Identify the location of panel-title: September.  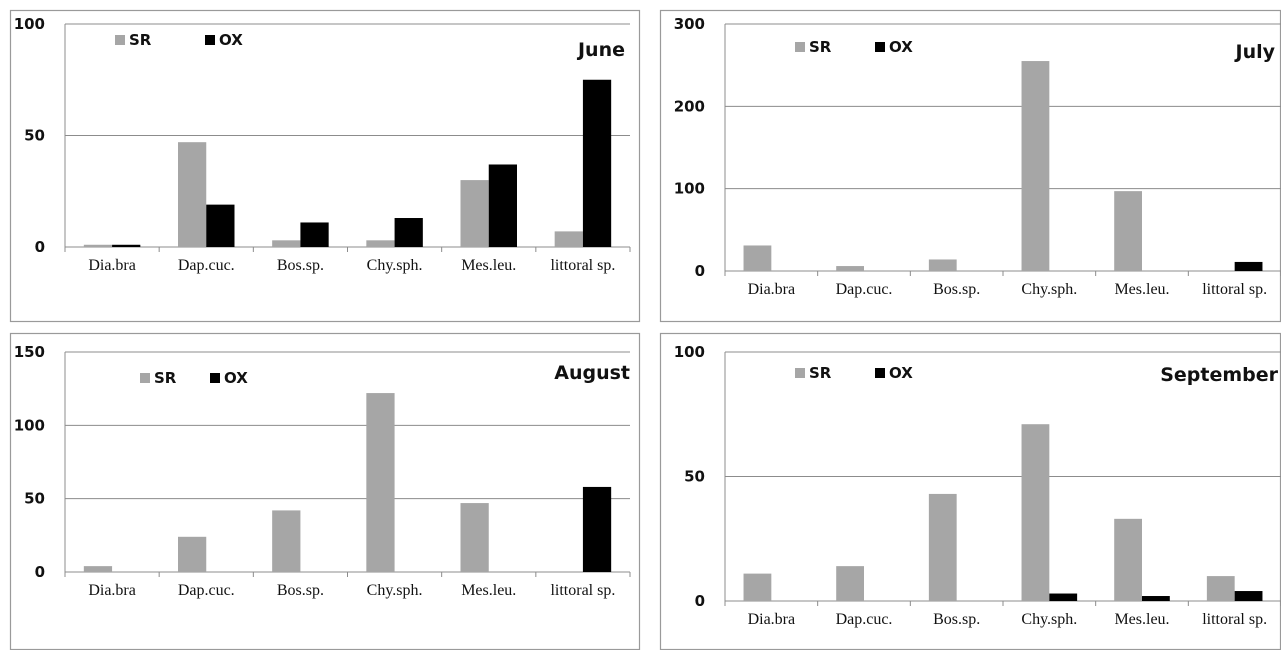
(1219, 375).